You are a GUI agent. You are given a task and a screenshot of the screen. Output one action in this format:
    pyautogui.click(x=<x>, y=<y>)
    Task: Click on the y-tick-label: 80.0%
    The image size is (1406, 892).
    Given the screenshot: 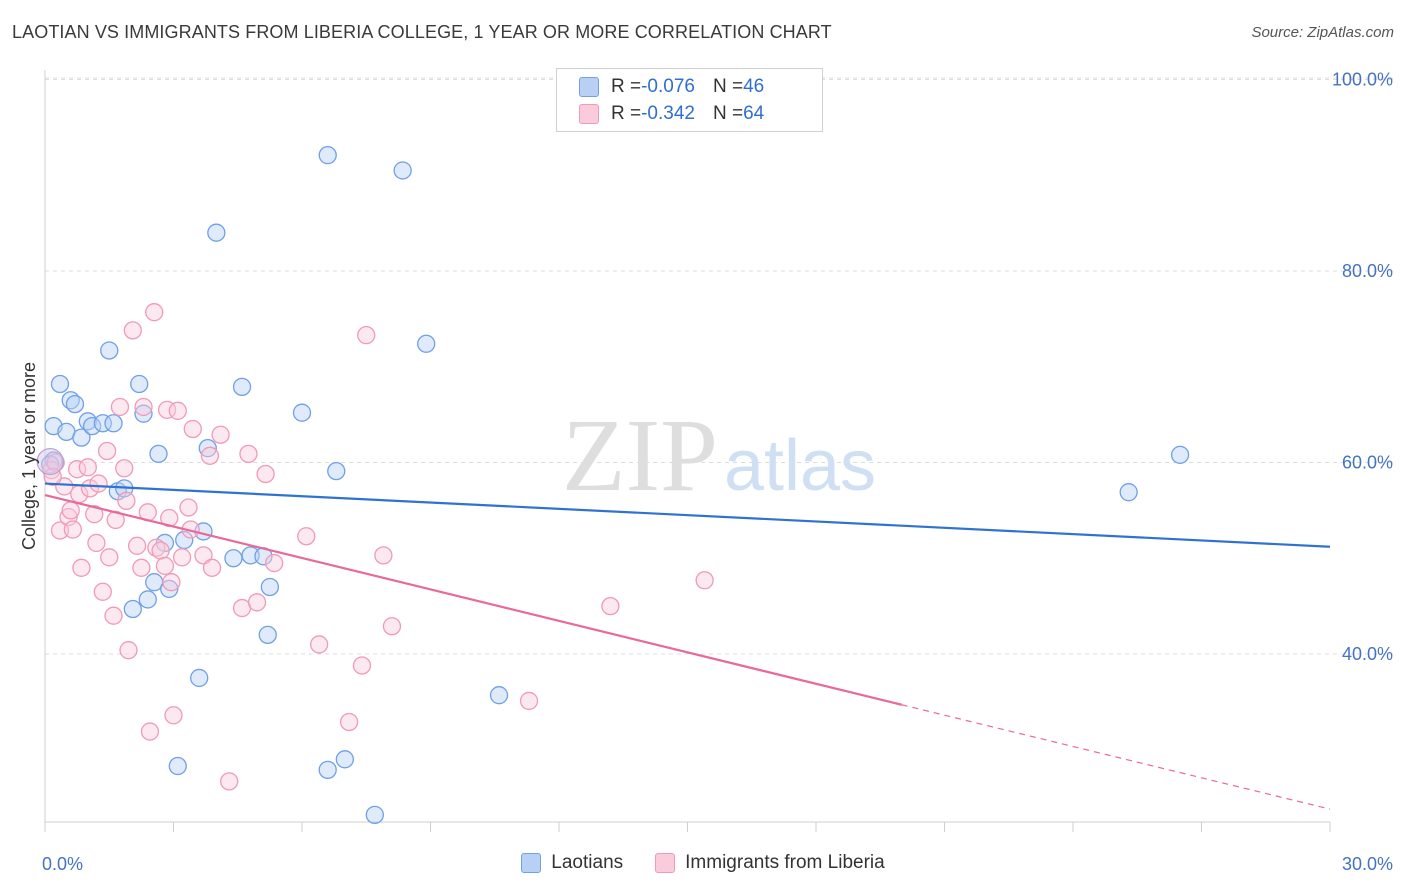 What is the action you would take?
    pyautogui.click(x=1367, y=271)
    